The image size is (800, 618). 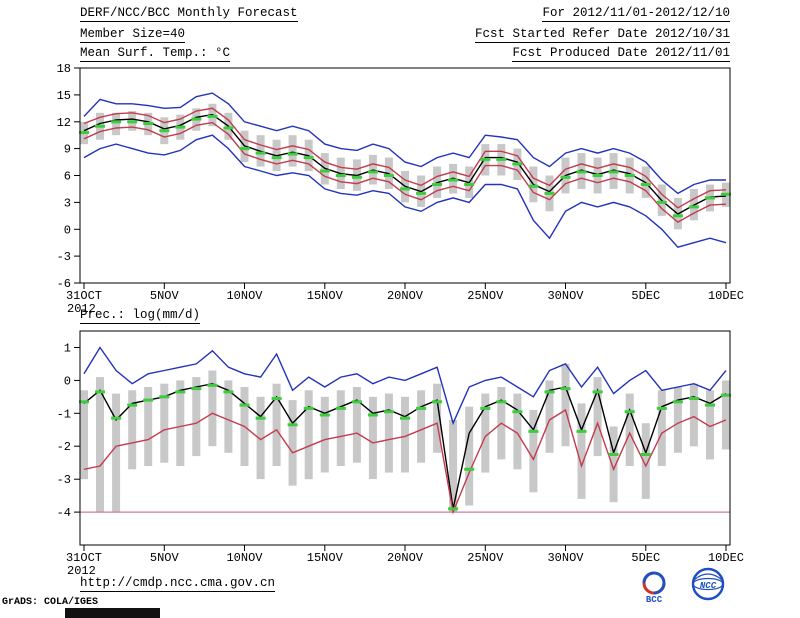 What do you see at coordinates (165, 296) in the screenshot?
I see `x-tick-label: 5NOV` at bounding box center [165, 296].